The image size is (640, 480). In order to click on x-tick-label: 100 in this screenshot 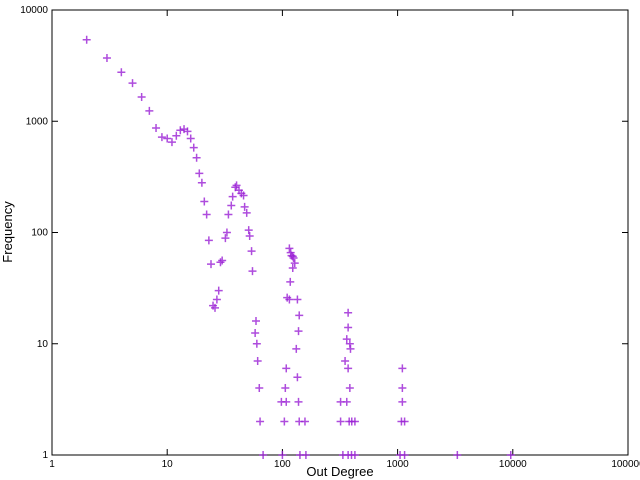, I will do `click(282, 464)`.